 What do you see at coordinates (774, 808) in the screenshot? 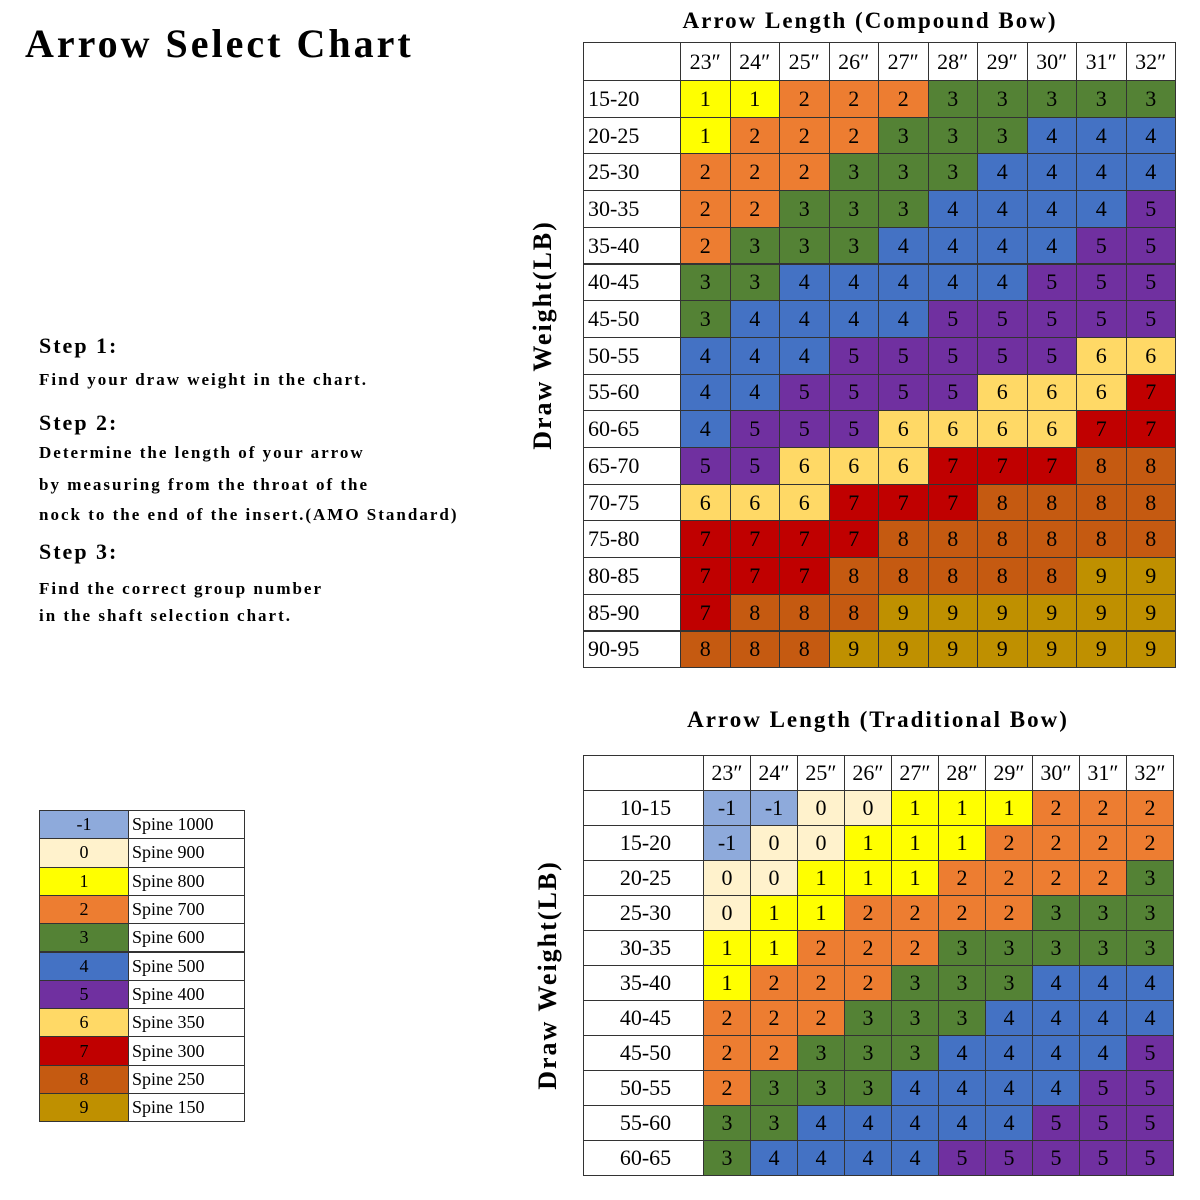
I see `group-cell: -1` at bounding box center [774, 808].